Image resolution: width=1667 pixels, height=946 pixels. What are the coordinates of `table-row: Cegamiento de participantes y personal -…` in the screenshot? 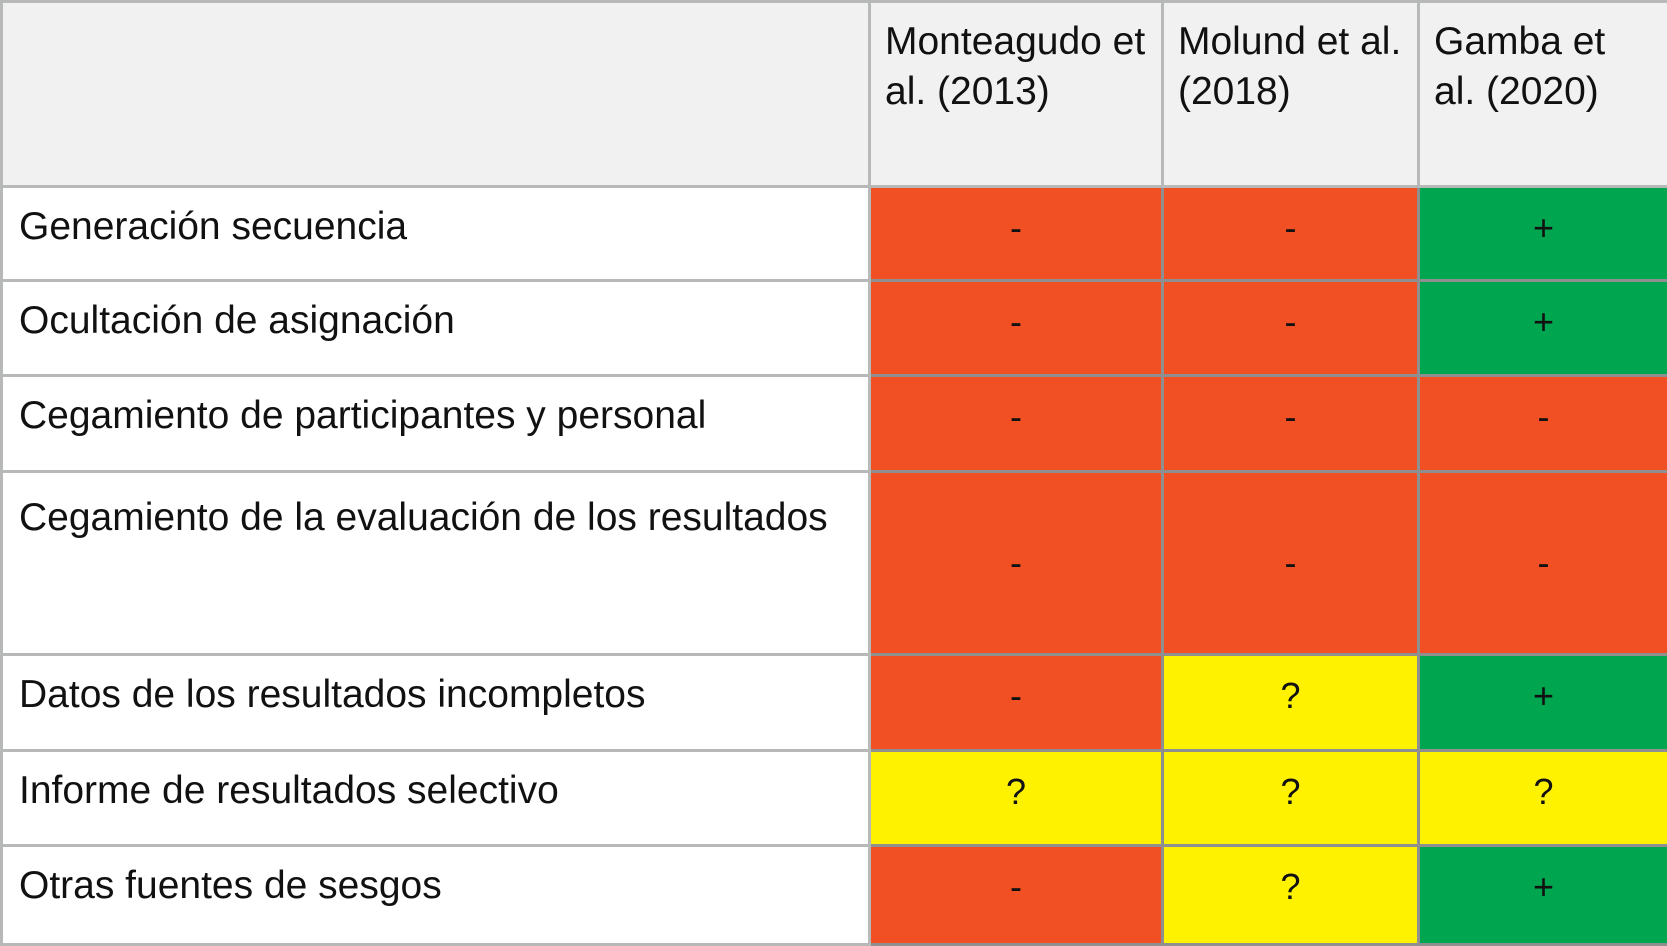 It's located at (834, 424).